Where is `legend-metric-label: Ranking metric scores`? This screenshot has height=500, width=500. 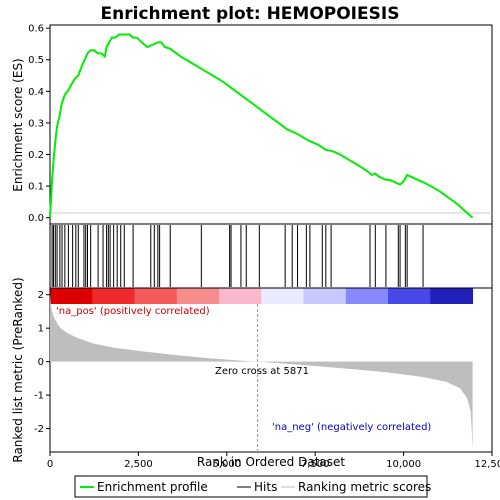
legend-metric-label: Ranking metric scores is located at coordinates (364, 487).